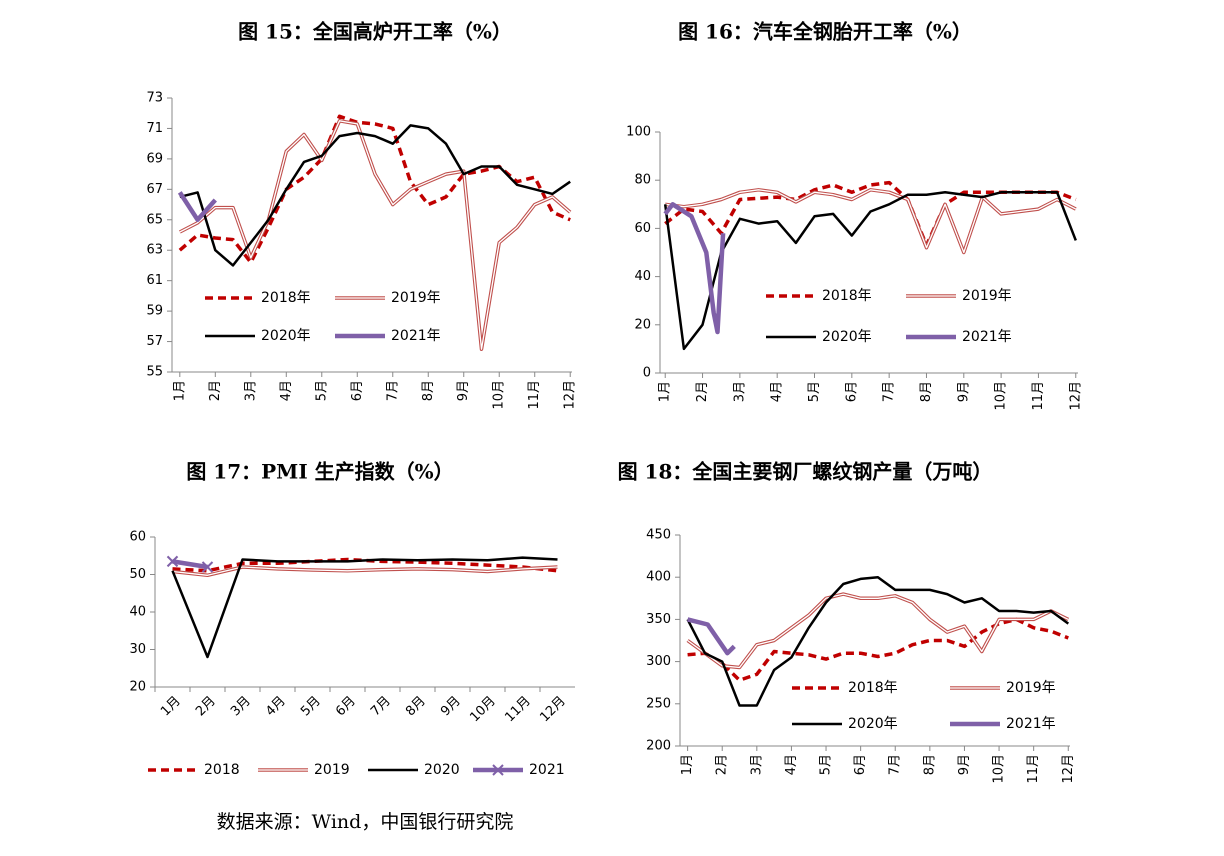  What do you see at coordinates (365, 822) in the screenshot?
I see `source-note: 数据来源：Wind，中国银行研究院` at bounding box center [365, 822].